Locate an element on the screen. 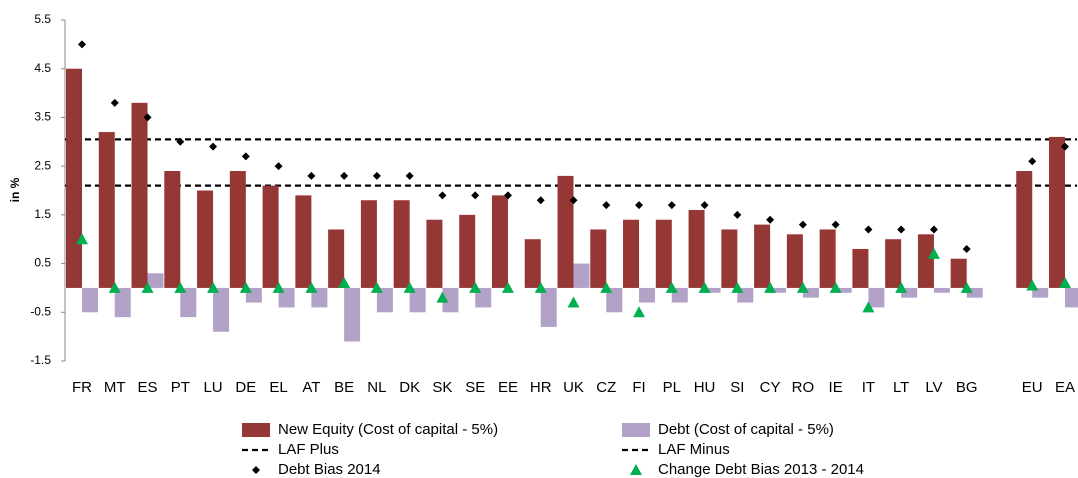  x-tick-label: MT is located at coordinates (115, 387).